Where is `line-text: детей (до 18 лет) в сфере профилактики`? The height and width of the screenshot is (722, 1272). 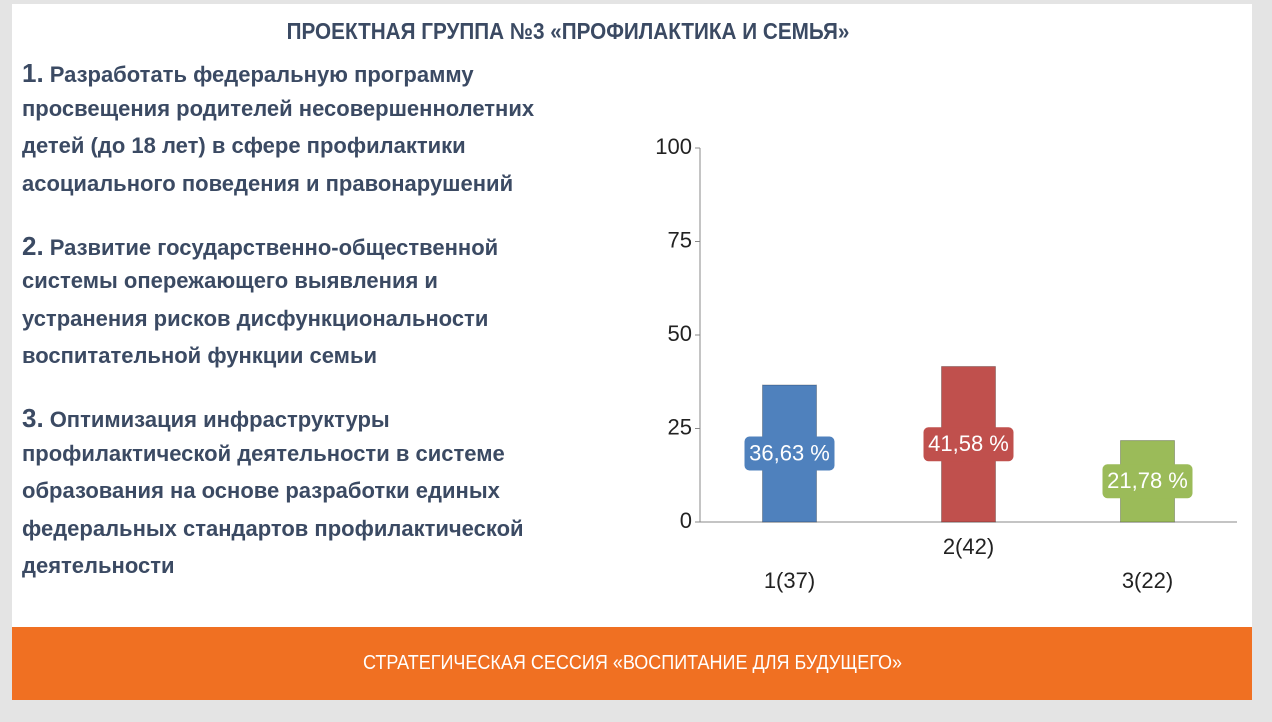 line-text: детей (до 18 лет) в сфере профилактики is located at coordinates (244, 145).